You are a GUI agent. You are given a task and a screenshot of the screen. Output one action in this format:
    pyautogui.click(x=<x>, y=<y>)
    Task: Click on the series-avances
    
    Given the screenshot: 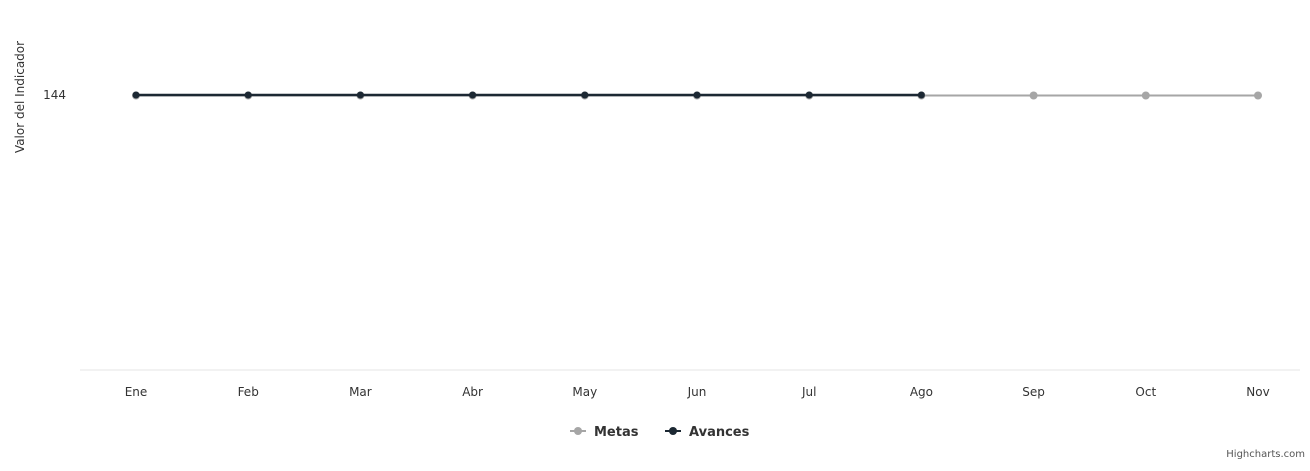 What is the action you would take?
    pyautogui.click(x=528, y=95)
    